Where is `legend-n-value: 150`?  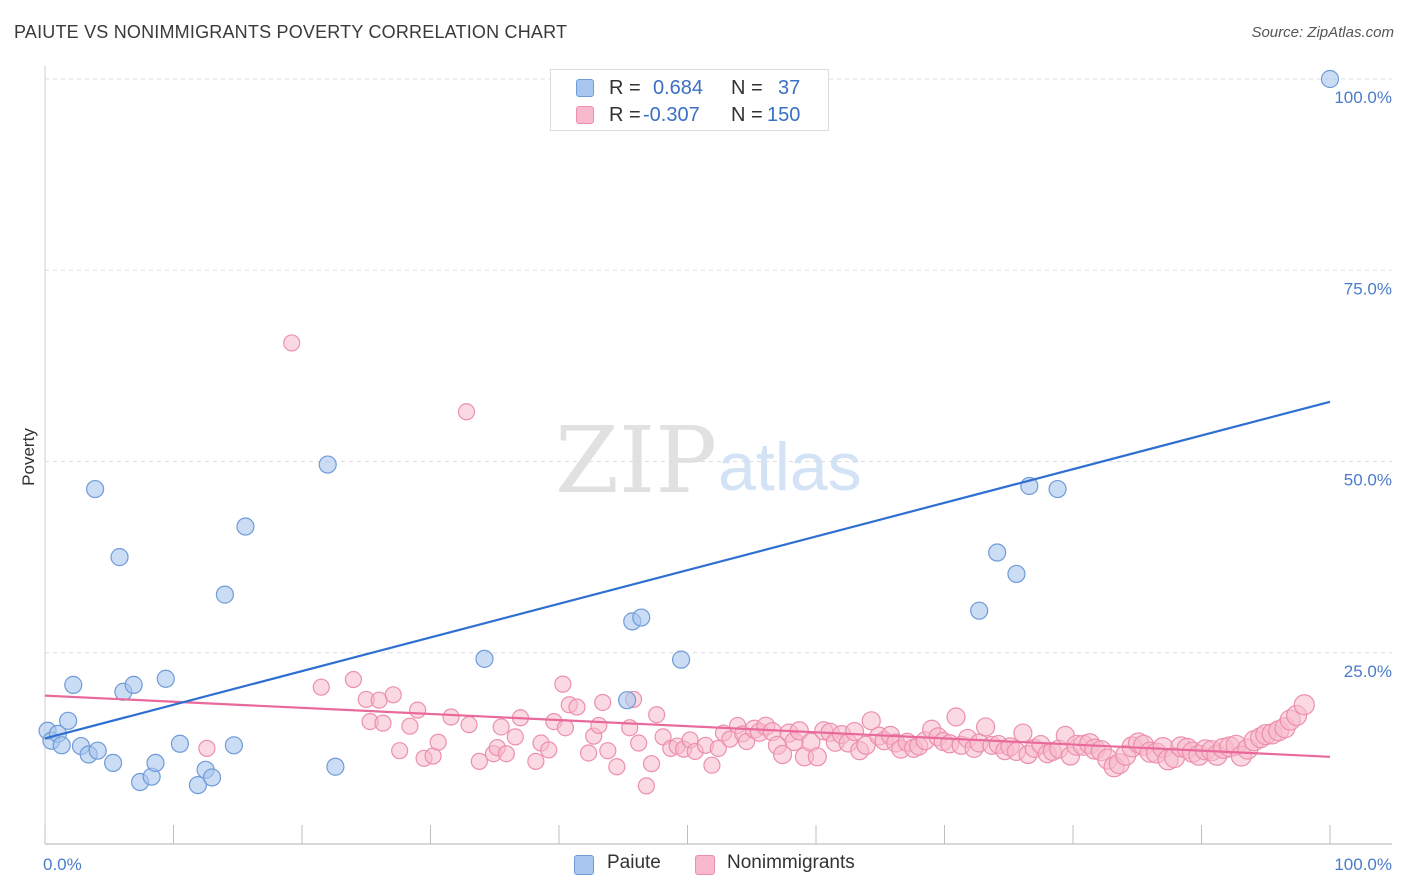 legend-n-value: 150 is located at coordinates (784, 115).